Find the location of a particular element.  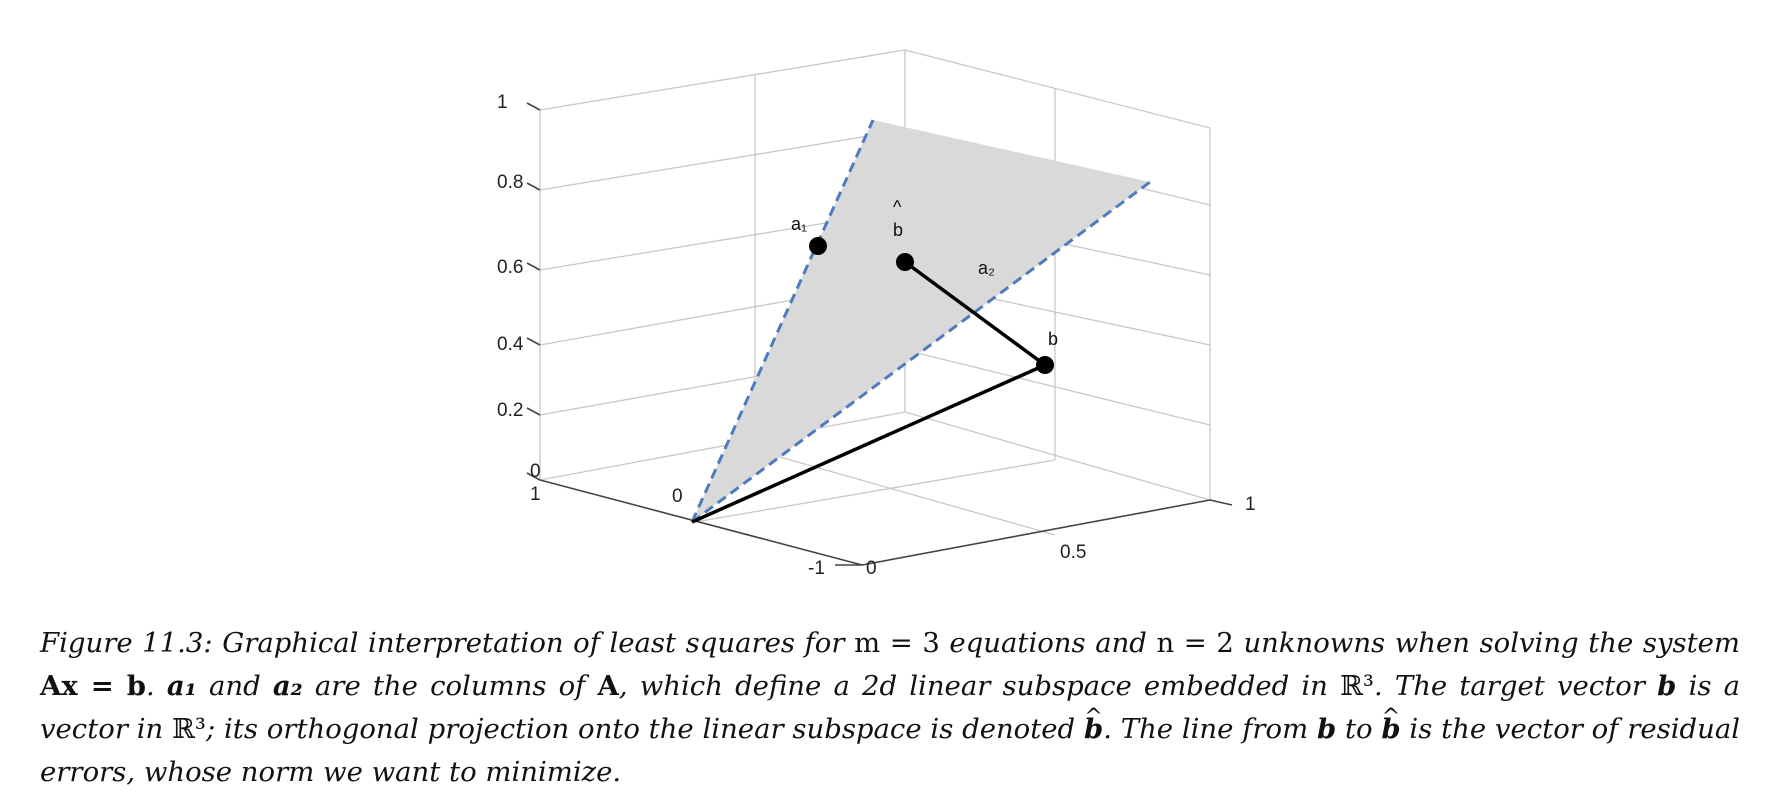

caption-text: unknowns when solving the system is located at coordinates (1491, 643).